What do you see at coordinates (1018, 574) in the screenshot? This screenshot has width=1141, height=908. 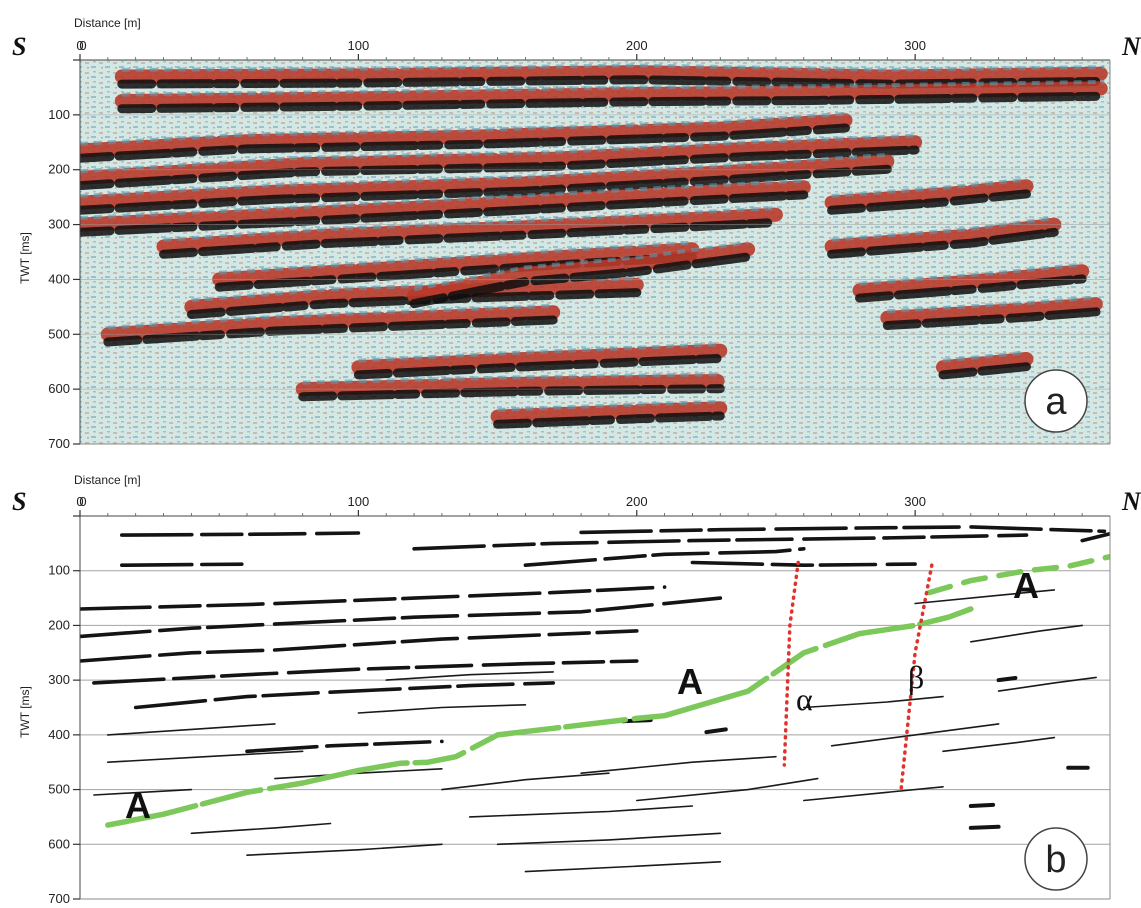 I see `horizon-a-upper-segment` at bounding box center [1018, 574].